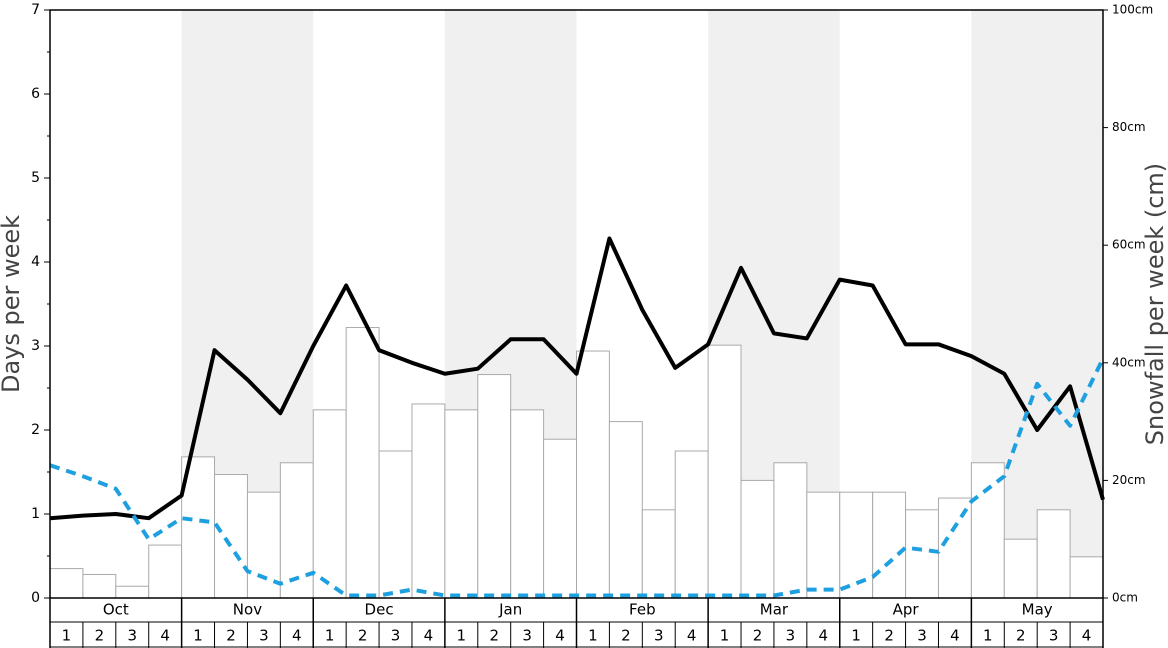 This screenshot has height=648, width=1168. What do you see at coordinates (906, 610) in the screenshot?
I see `month-label: Apr` at bounding box center [906, 610].